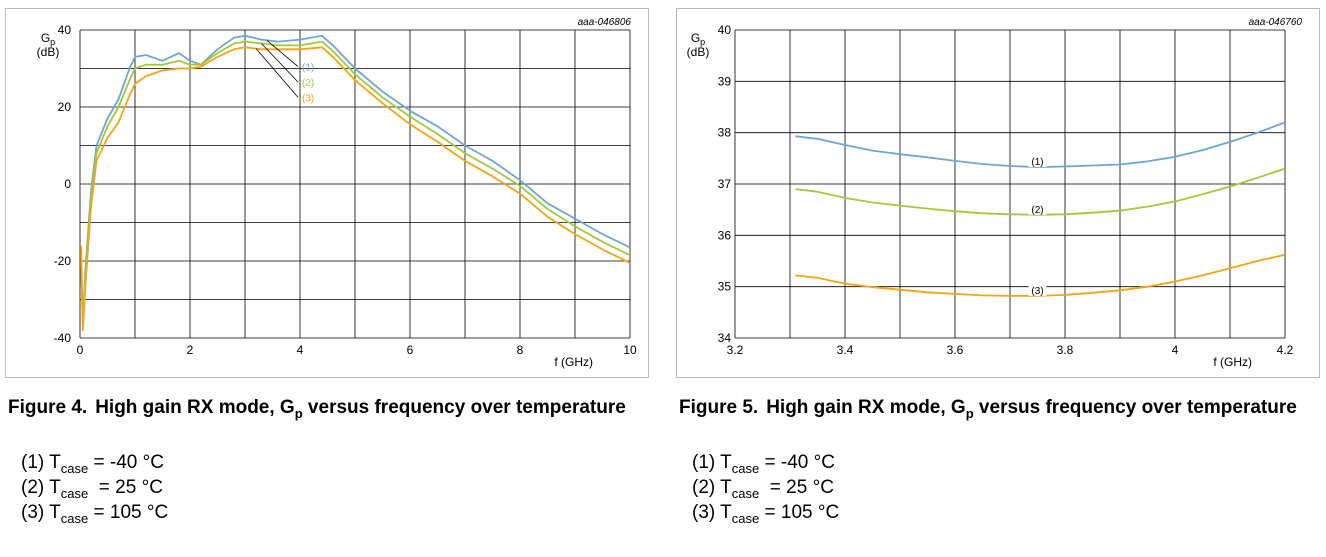 This screenshot has height=557, width=1326. Describe the element at coordinates (48, 407) in the screenshot. I see `caption-number: Figure 4.` at that location.